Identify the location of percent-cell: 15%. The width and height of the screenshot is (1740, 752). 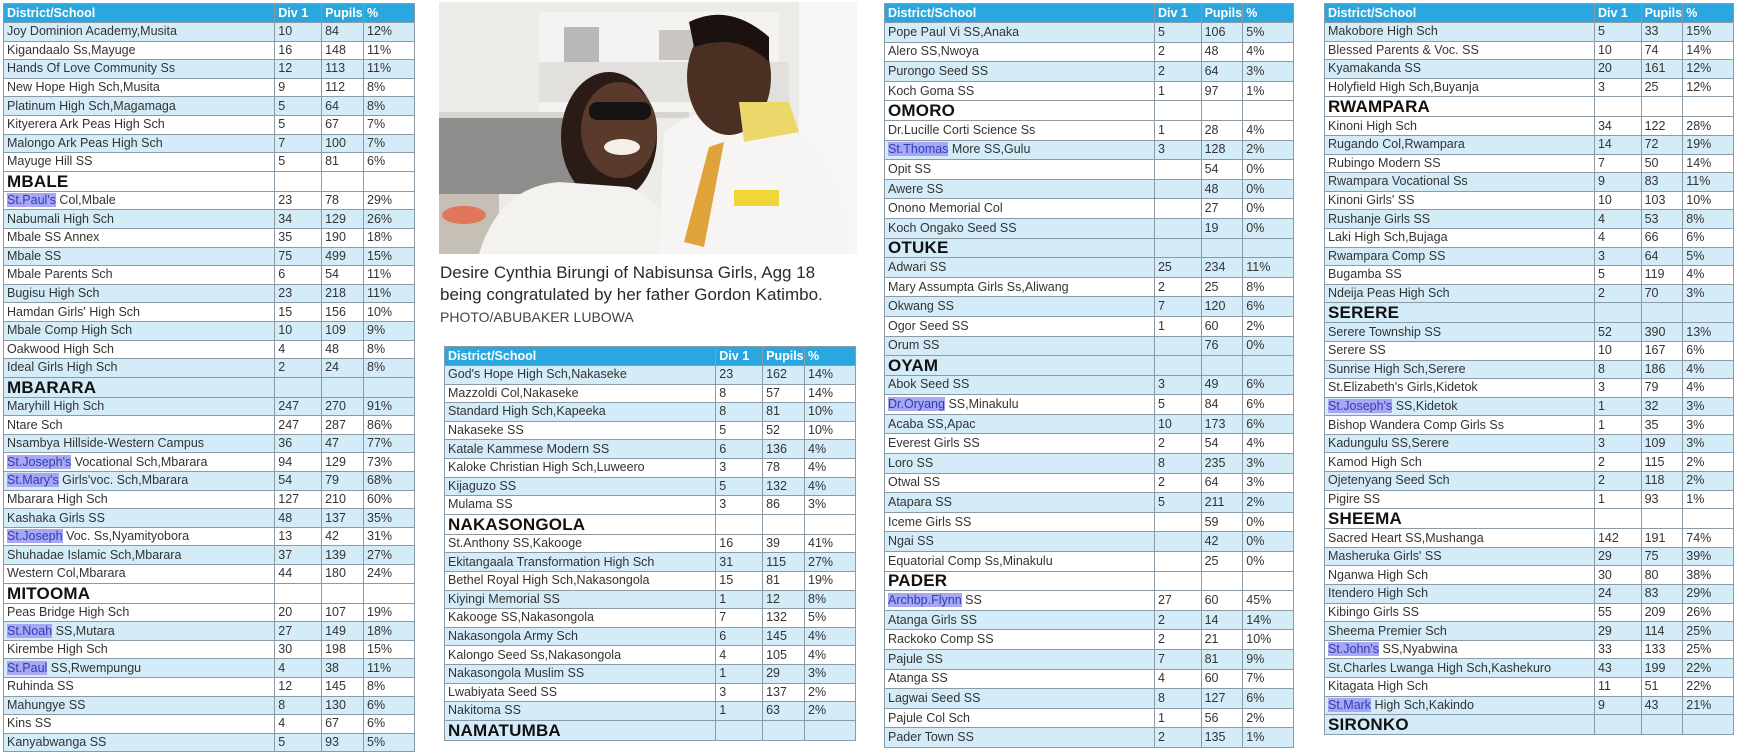
(1708, 32).